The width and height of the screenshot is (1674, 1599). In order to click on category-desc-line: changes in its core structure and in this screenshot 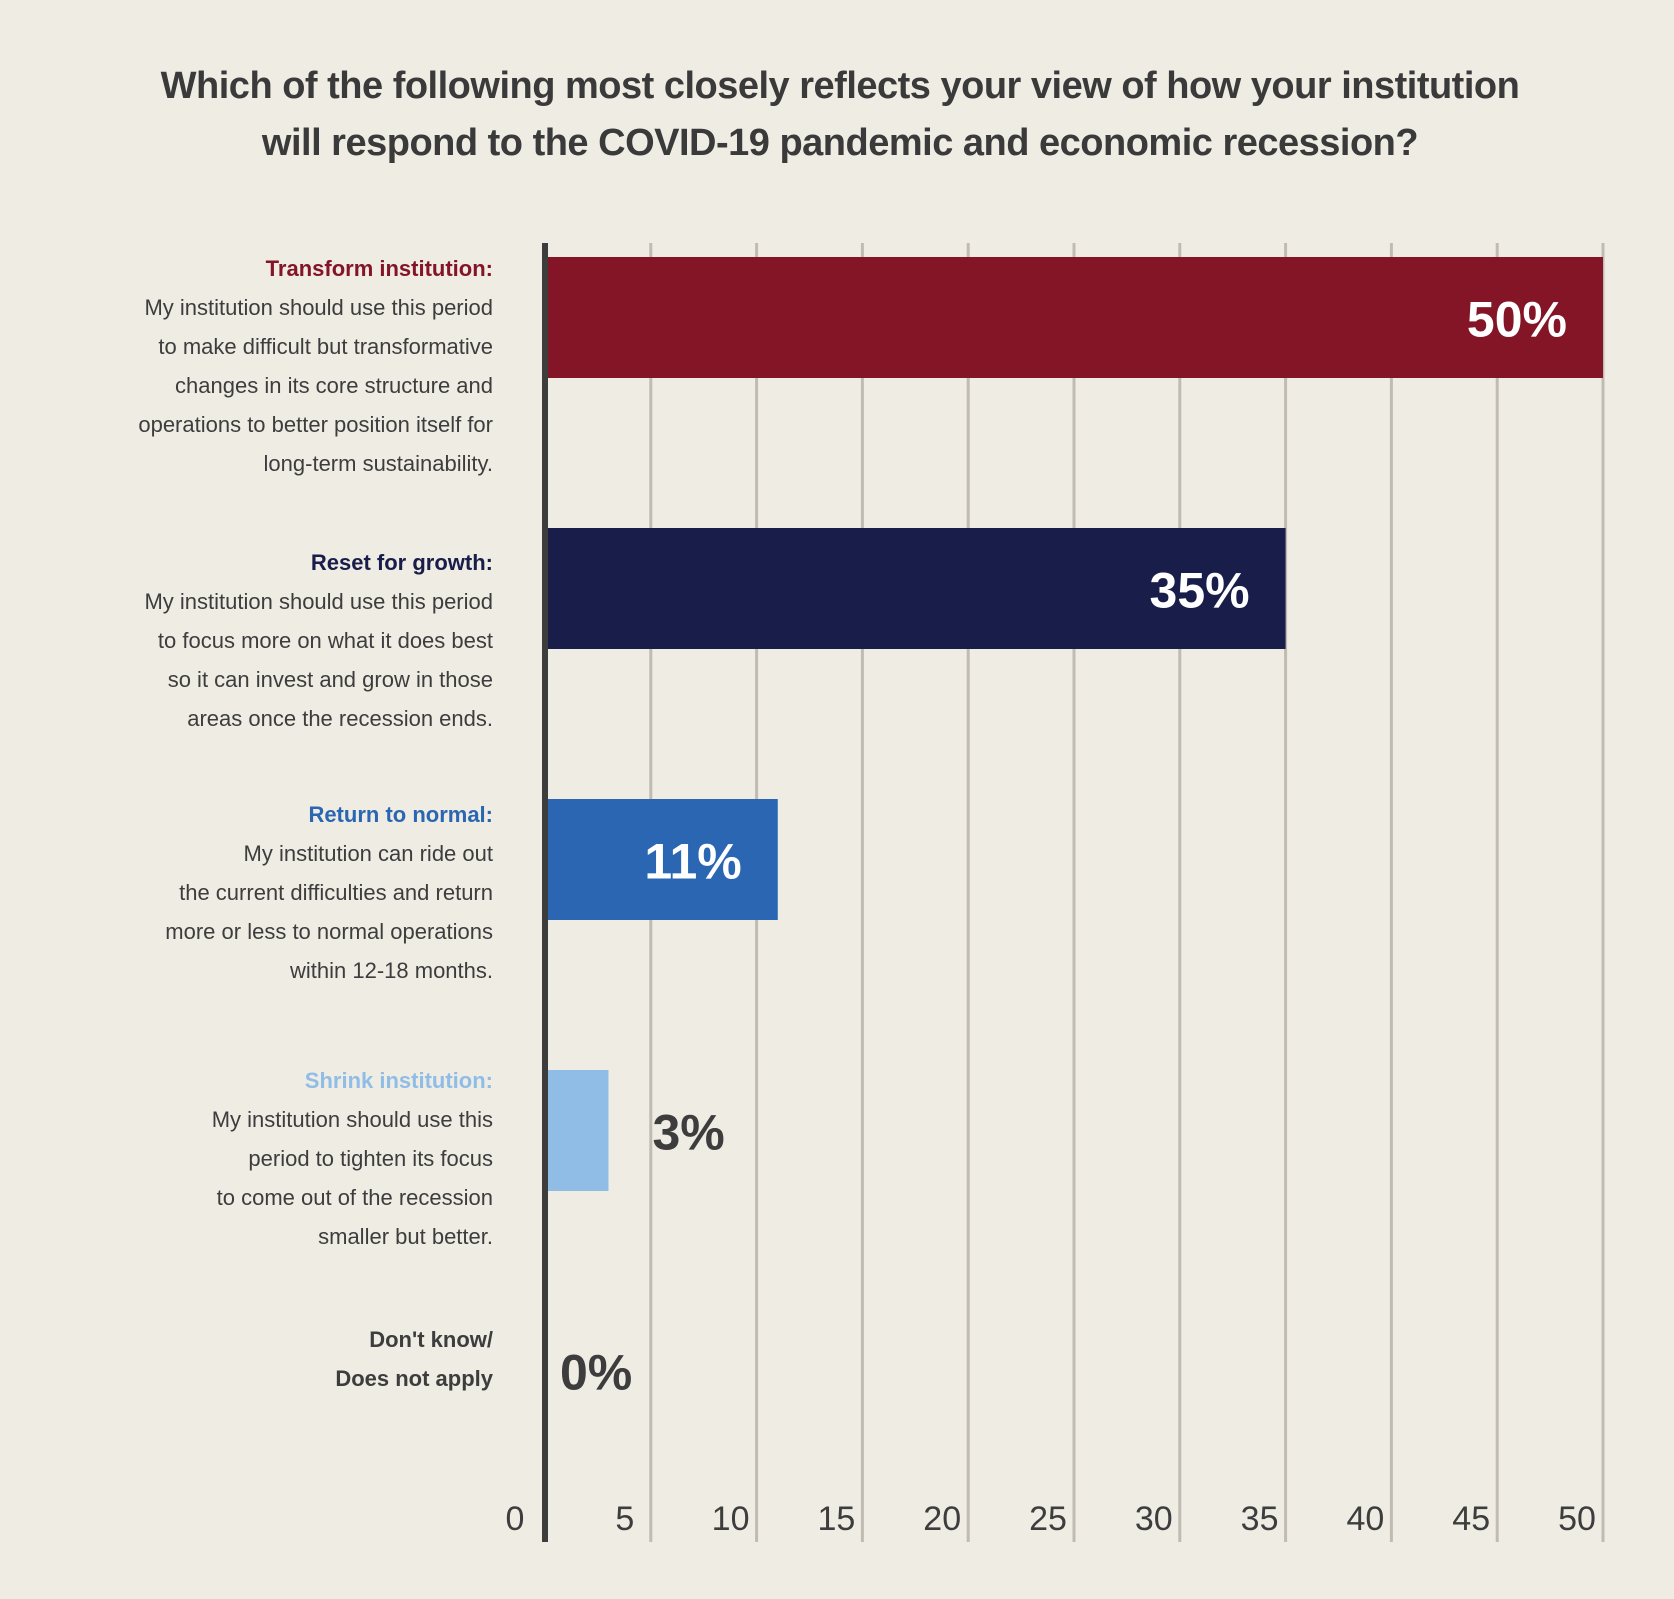, I will do `click(334, 385)`.